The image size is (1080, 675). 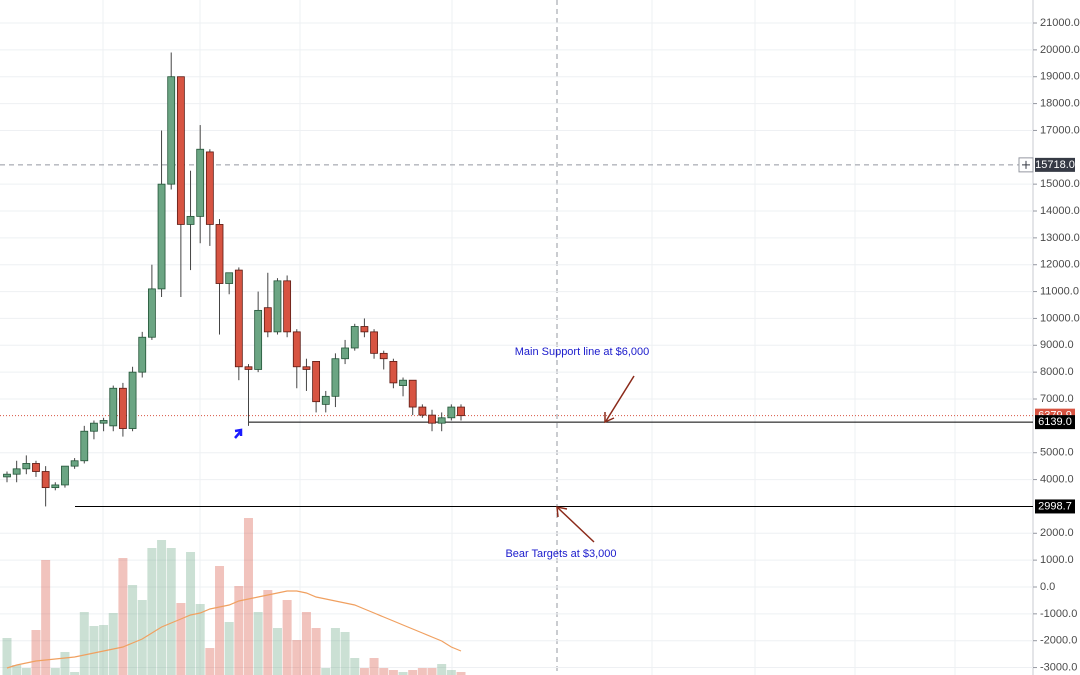 What do you see at coordinates (1047, 587) in the screenshot?
I see `y-tick-label: 0.0` at bounding box center [1047, 587].